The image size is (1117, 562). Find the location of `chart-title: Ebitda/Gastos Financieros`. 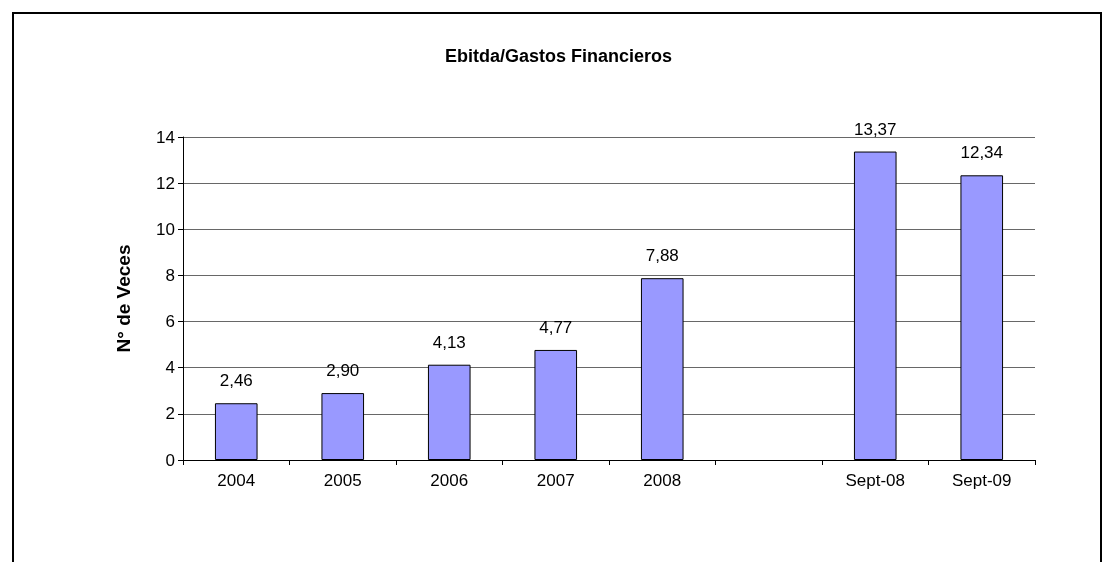

chart-title: Ebitda/Gastos Financieros is located at coordinates (558, 56).